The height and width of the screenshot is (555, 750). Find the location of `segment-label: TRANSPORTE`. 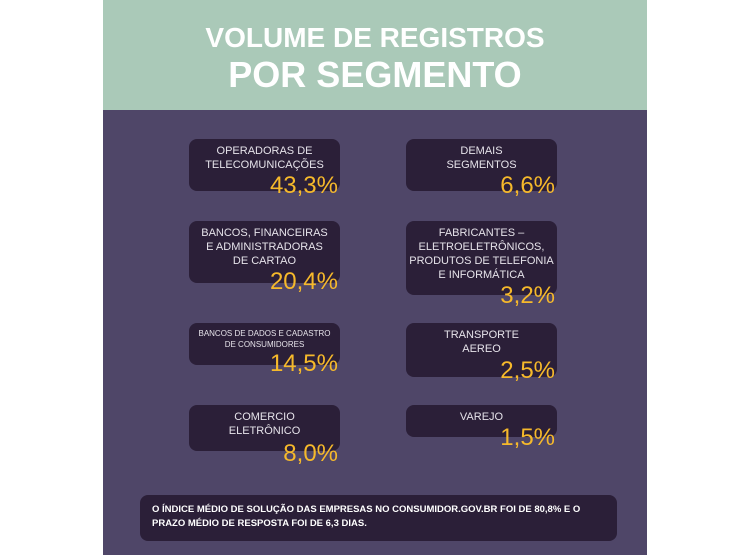

segment-label: TRANSPORTE is located at coordinates (481, 335).